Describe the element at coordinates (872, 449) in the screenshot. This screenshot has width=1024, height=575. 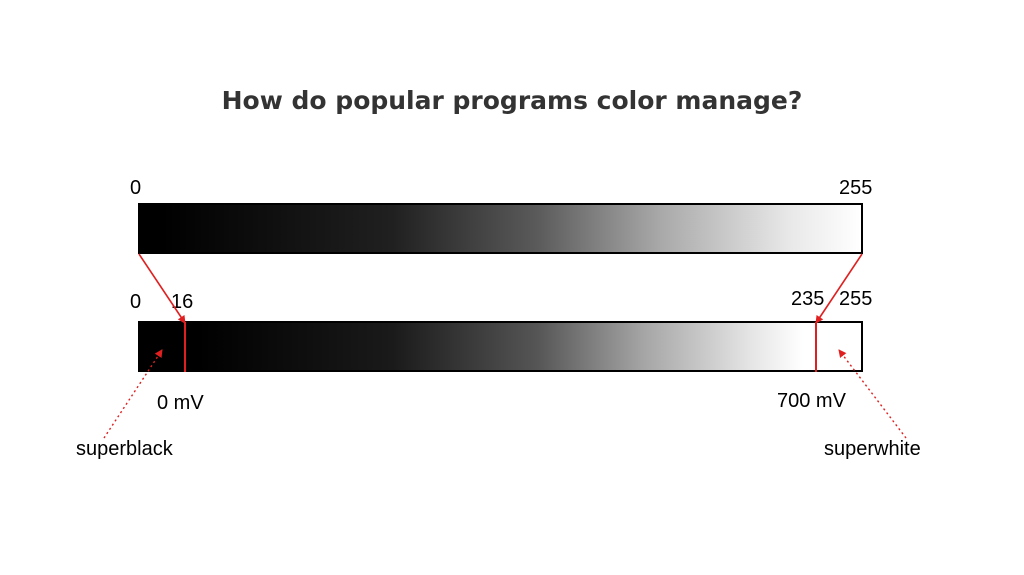
I see `superwhite-label: superwhite` at that location.